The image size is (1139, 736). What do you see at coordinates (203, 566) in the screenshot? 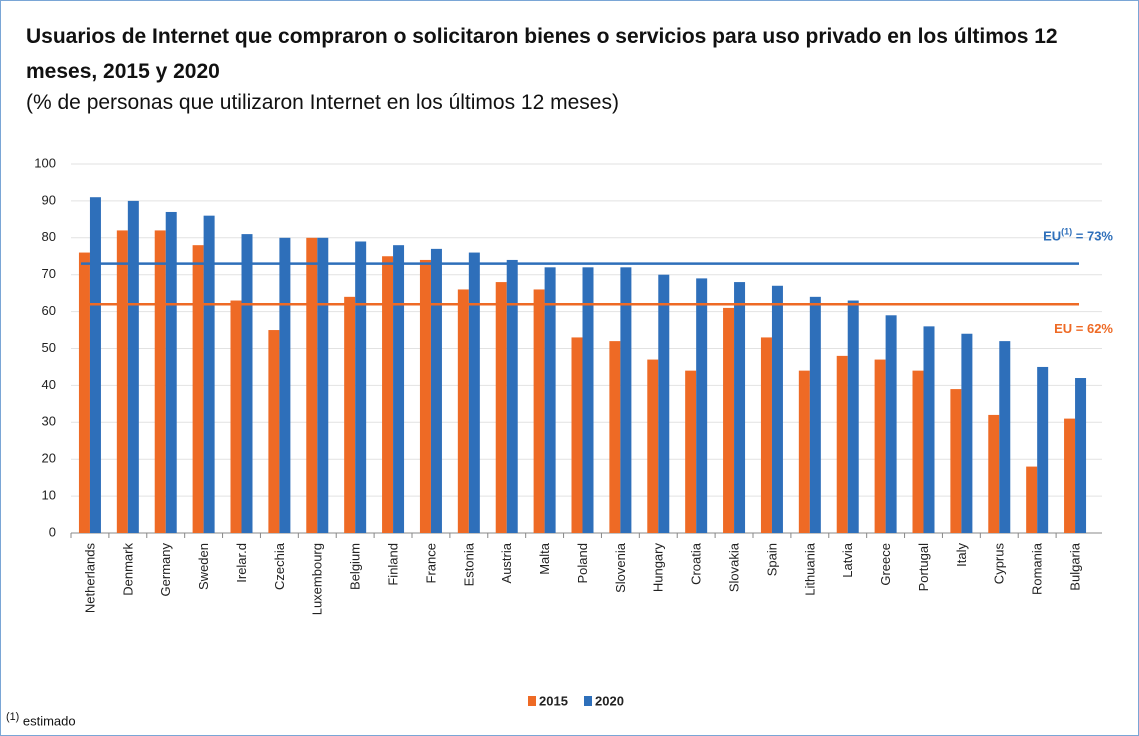
I see `x-tick-label: Sweden` at bounding box center [203, 566].